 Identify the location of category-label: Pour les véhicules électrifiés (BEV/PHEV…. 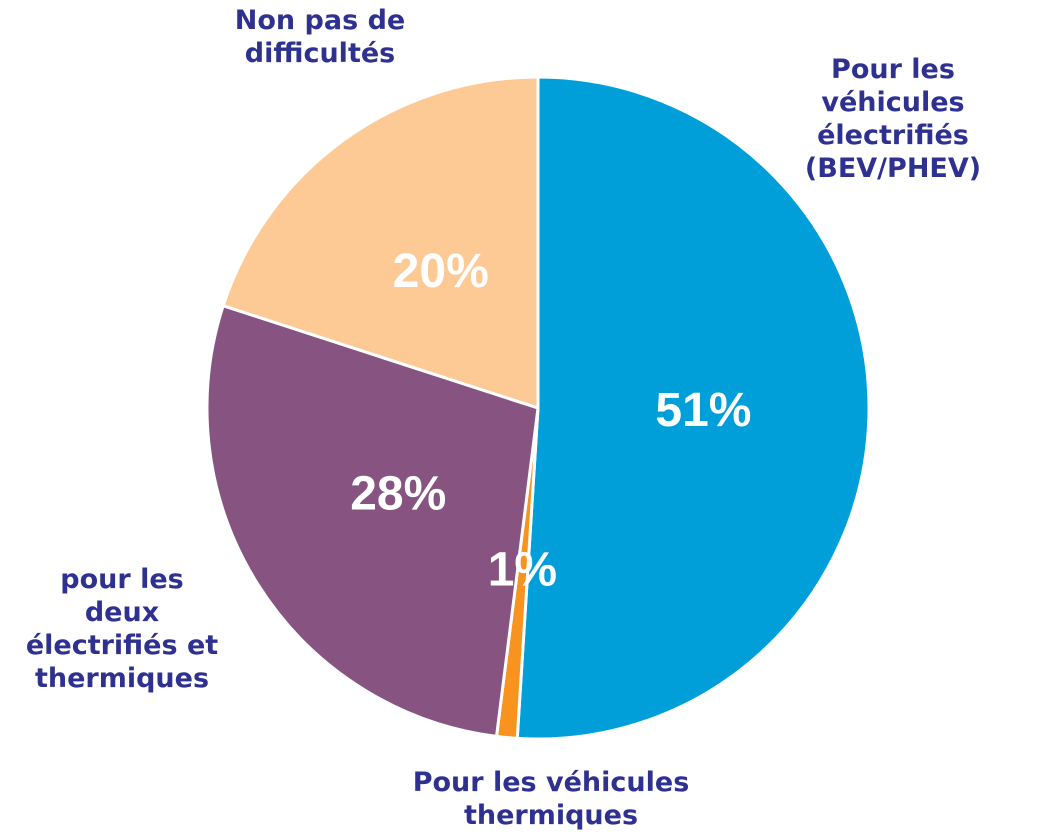
(893, 119).